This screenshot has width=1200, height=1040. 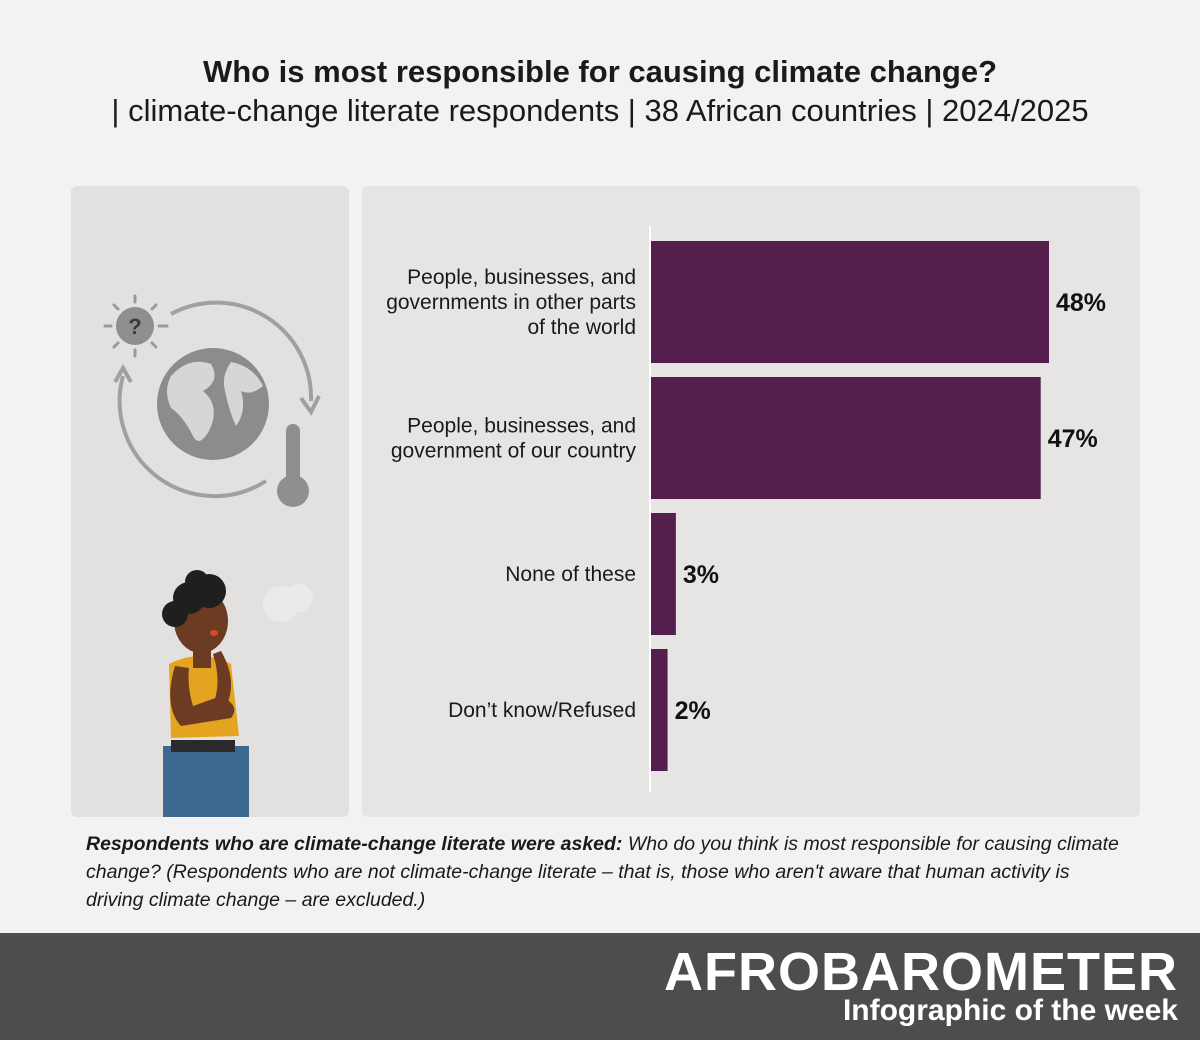 I want to click on footer-bar: AFROBAROMETER Infographic of the week, so click(x=600, y=986).